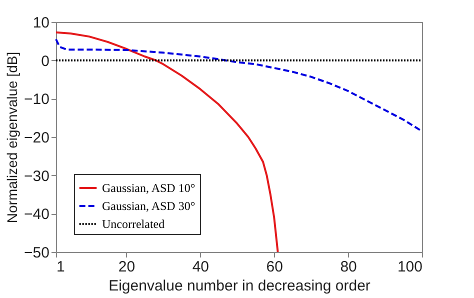  I want to click on y-tick-label: 0, so click(45, 61).